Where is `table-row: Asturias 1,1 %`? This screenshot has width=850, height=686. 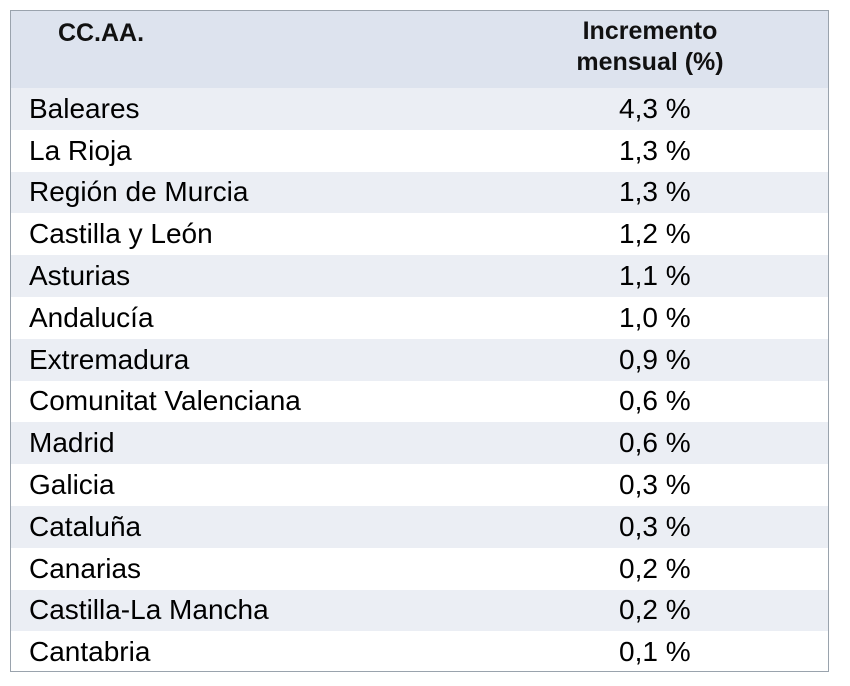 table-row: Asturias 1,1 % is located at coordinates (419, 276).